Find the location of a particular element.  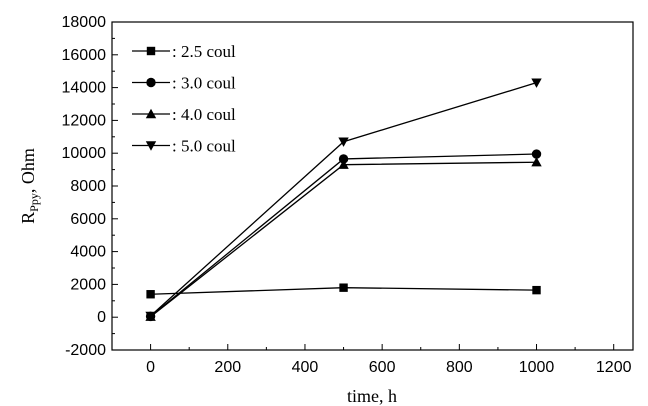

y-tick-label: 12000 is located at coordinates (84, 120).